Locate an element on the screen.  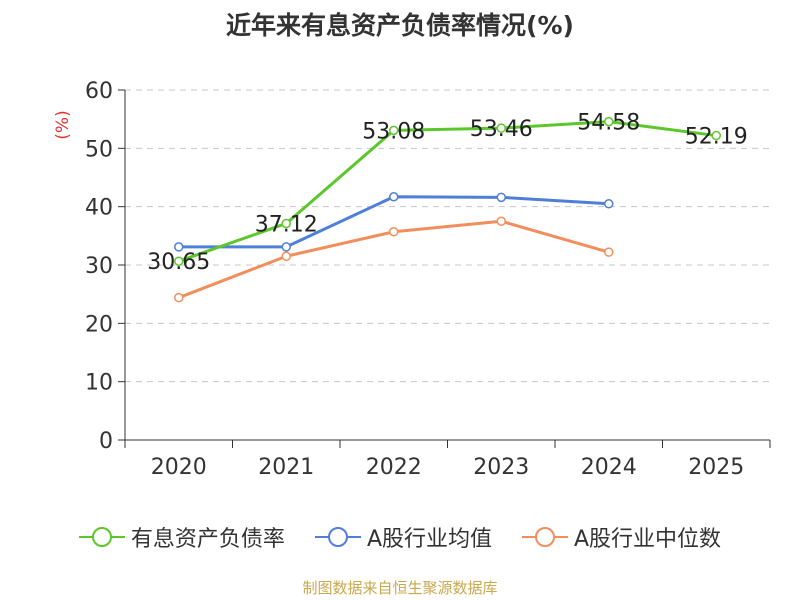
x-tick-label: 2020 is located at coordinates (179, 467).